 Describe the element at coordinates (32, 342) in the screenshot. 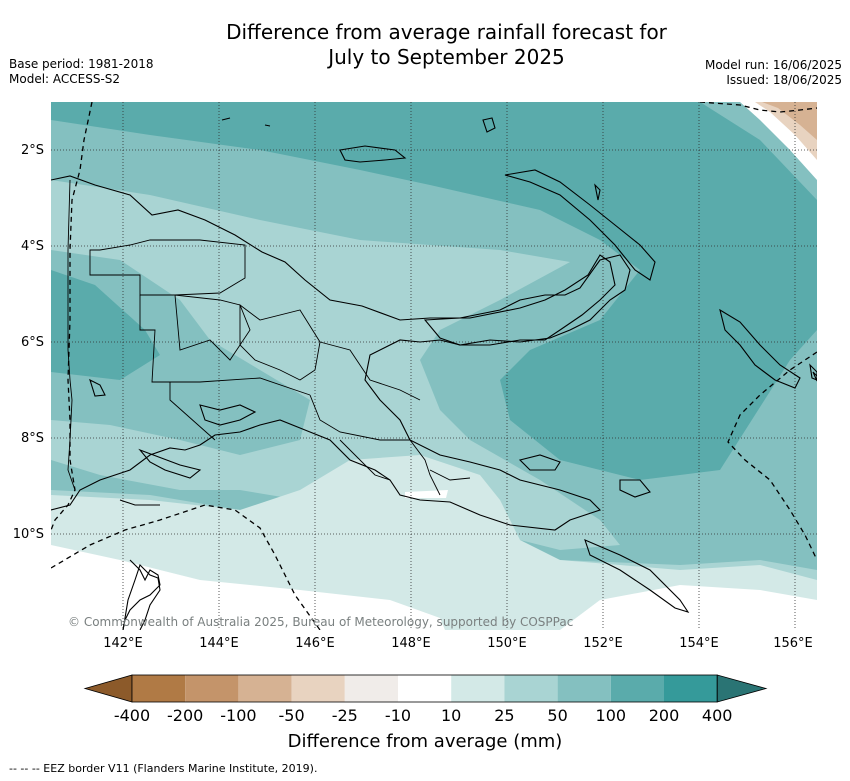

I see `lat-label-6s: 6°S` at that location.